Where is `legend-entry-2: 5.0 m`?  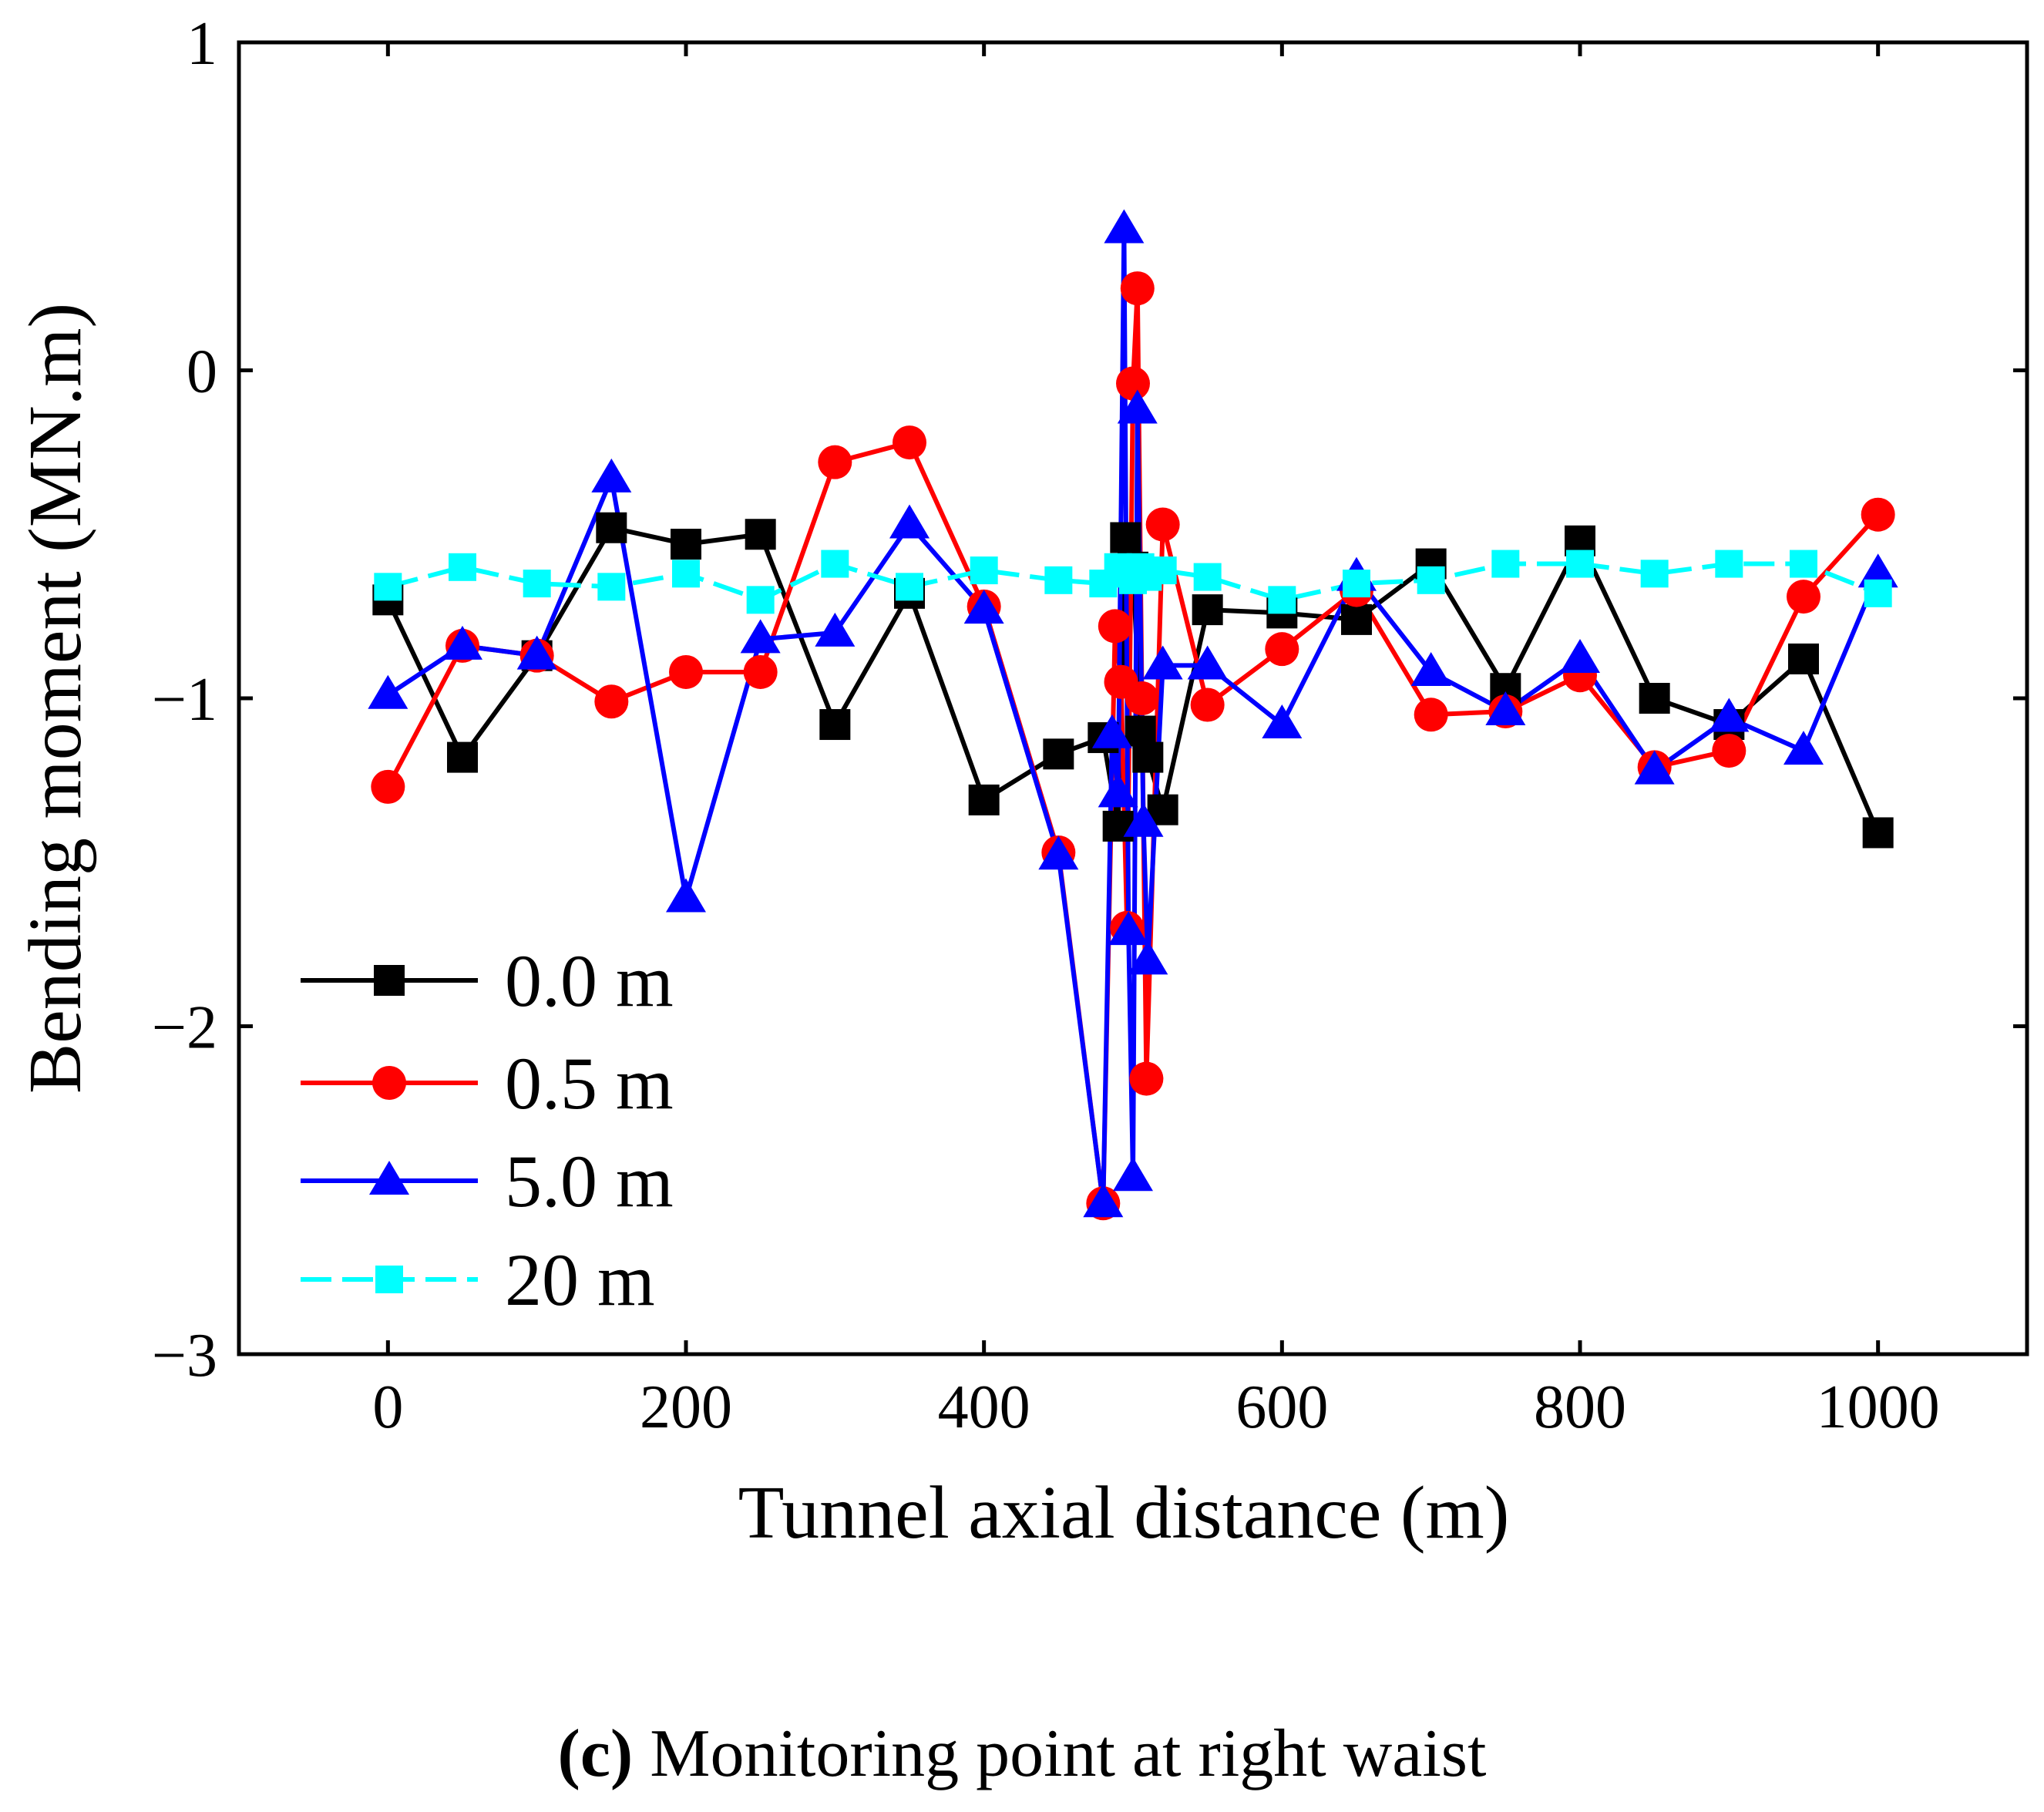
legend-entry-2: 5.0 m is located at coordinates (487, 1181).